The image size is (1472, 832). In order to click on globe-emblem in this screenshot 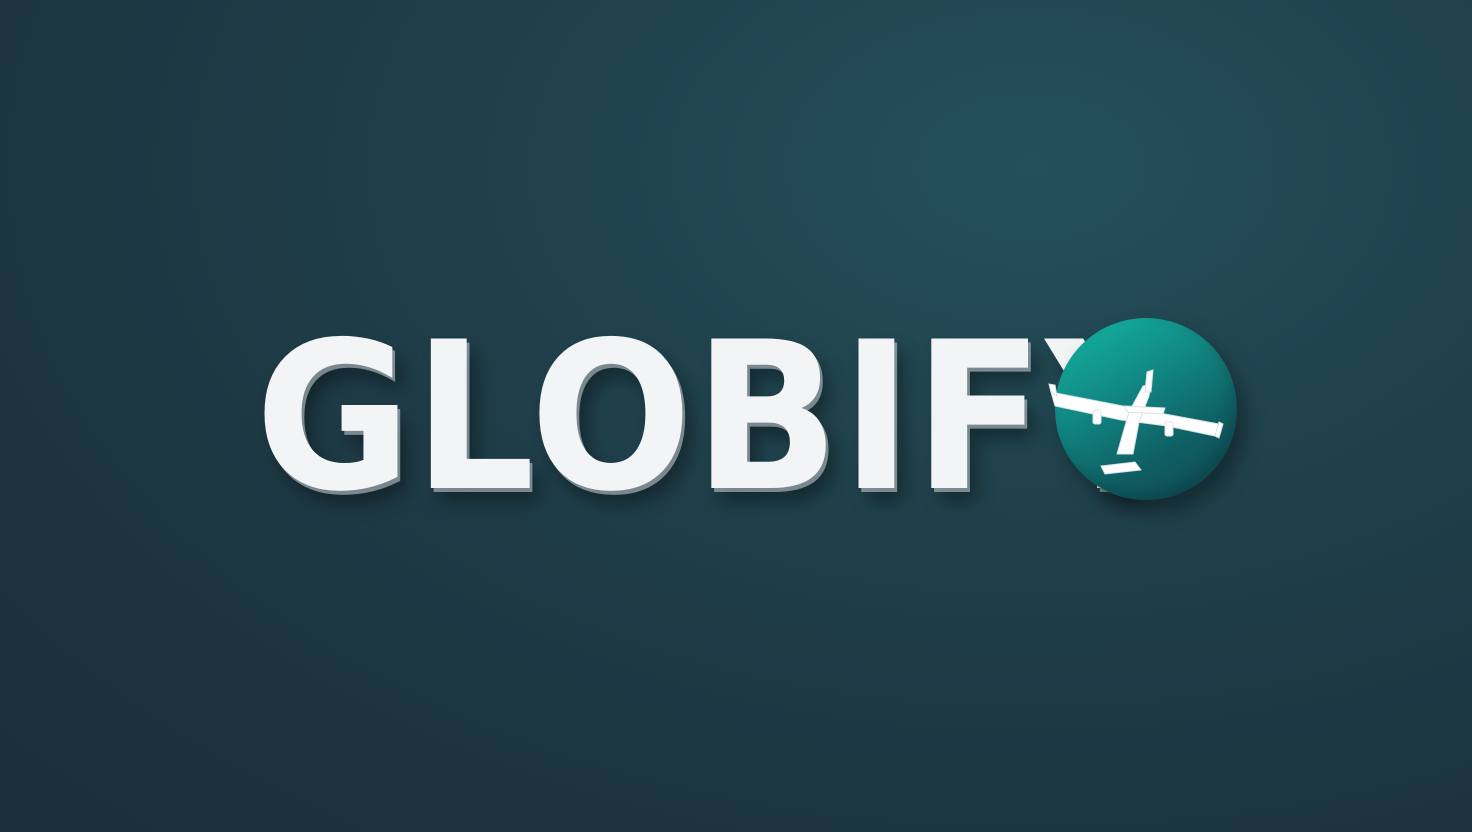, I will do `click(1142, 409)`.